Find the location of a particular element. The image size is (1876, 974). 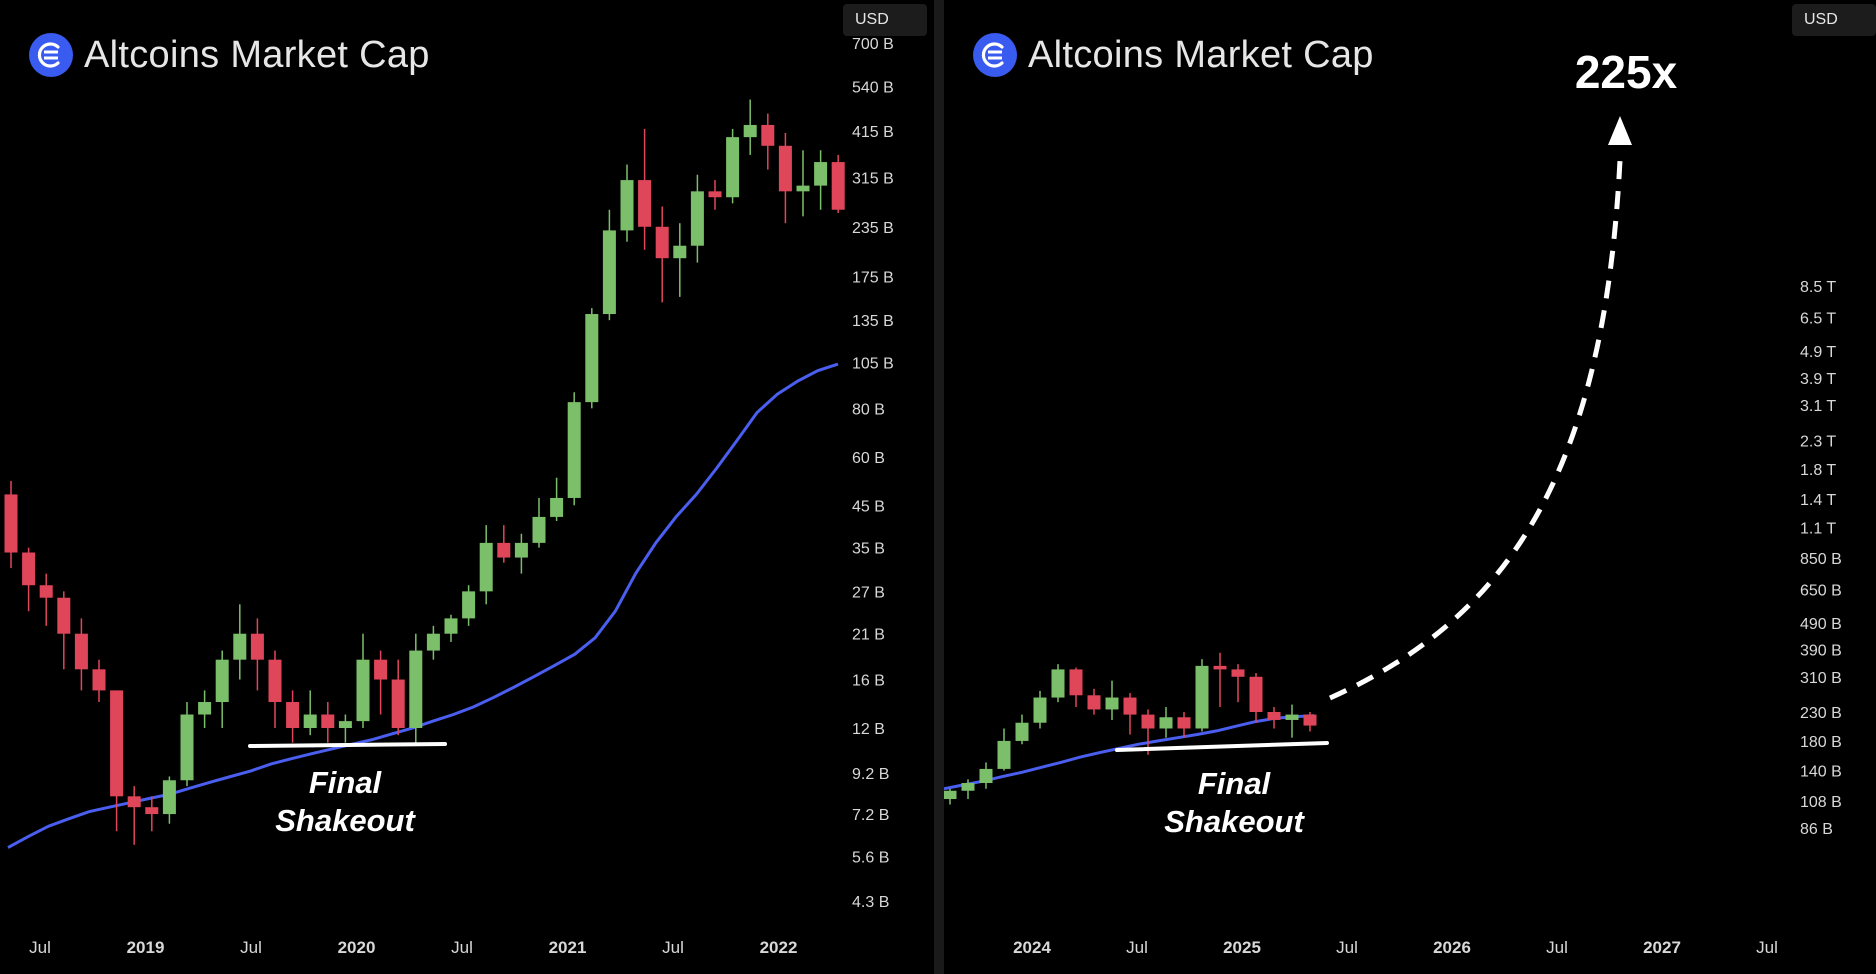

annotation-shakeout: Shakeout is located at coordinates (345, 820).